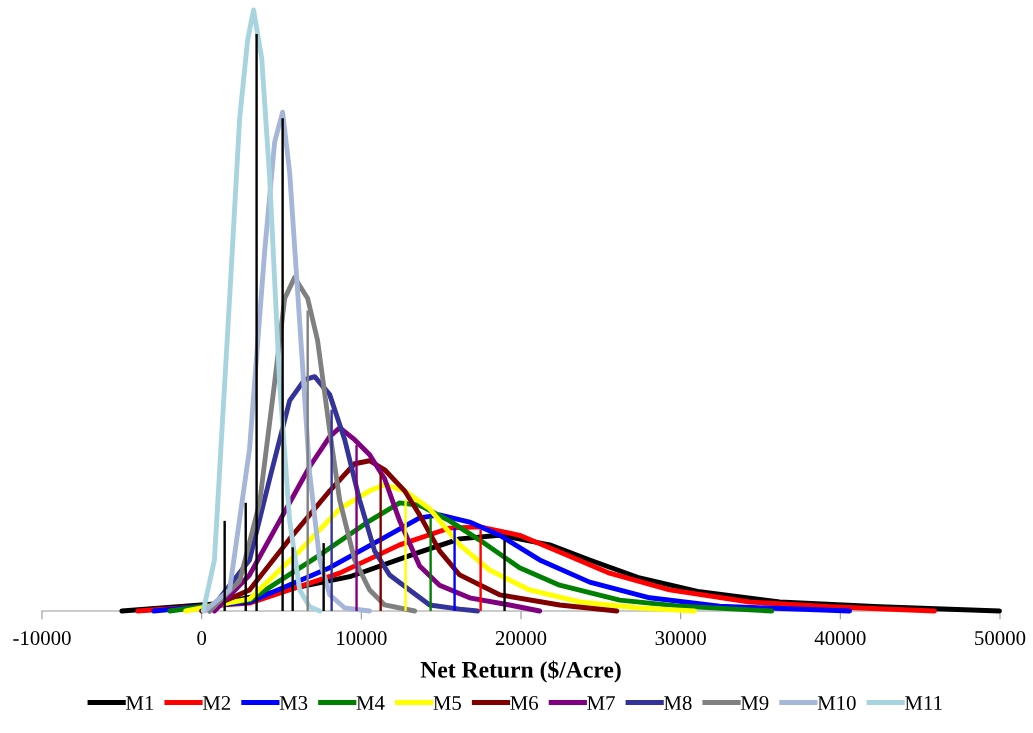 This screenshot has height=733, width=1033. Describe the element at coordinates (216, 703) in the screenshot. I see `legend-label: M2` at that location.